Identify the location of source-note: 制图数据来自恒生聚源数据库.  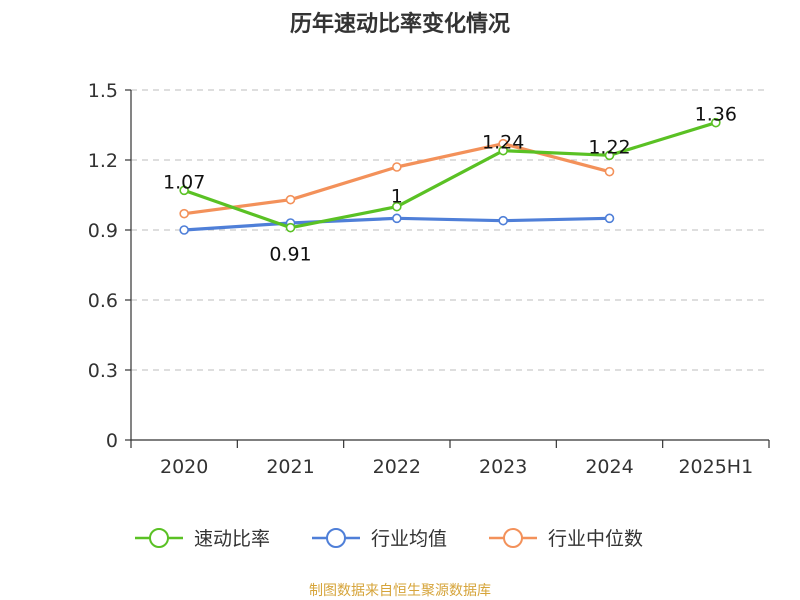
(400, 591).